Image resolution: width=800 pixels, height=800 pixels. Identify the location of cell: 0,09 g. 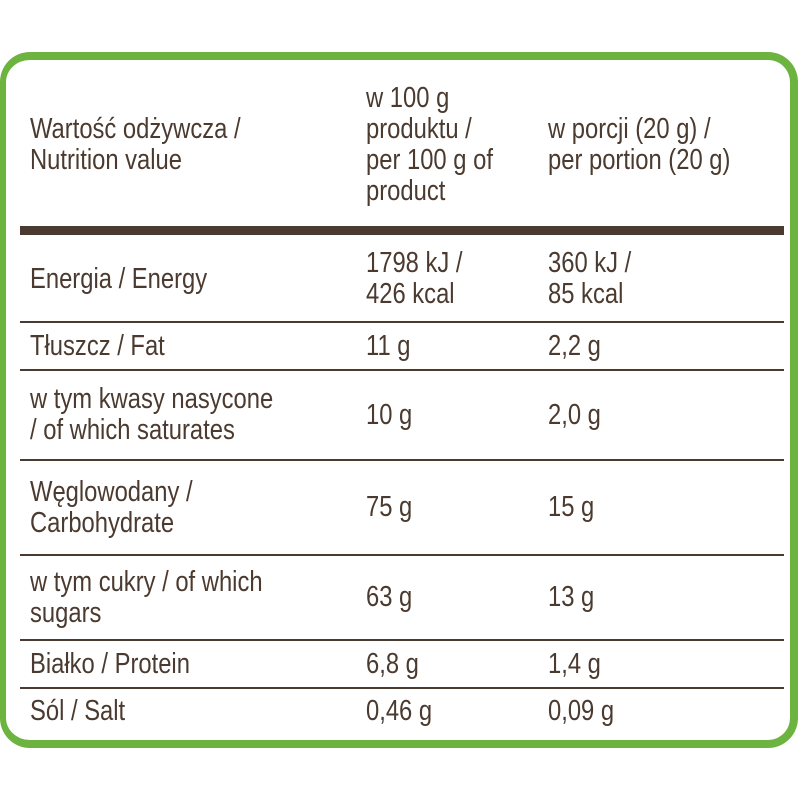
(588, 711).